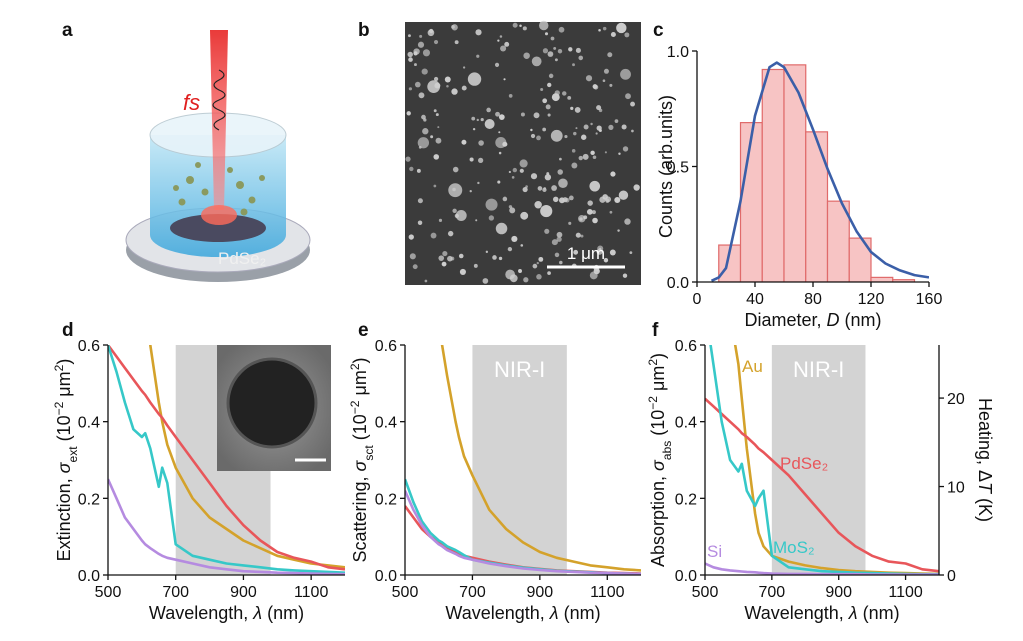  I want to click on bar, so click(882, 279).